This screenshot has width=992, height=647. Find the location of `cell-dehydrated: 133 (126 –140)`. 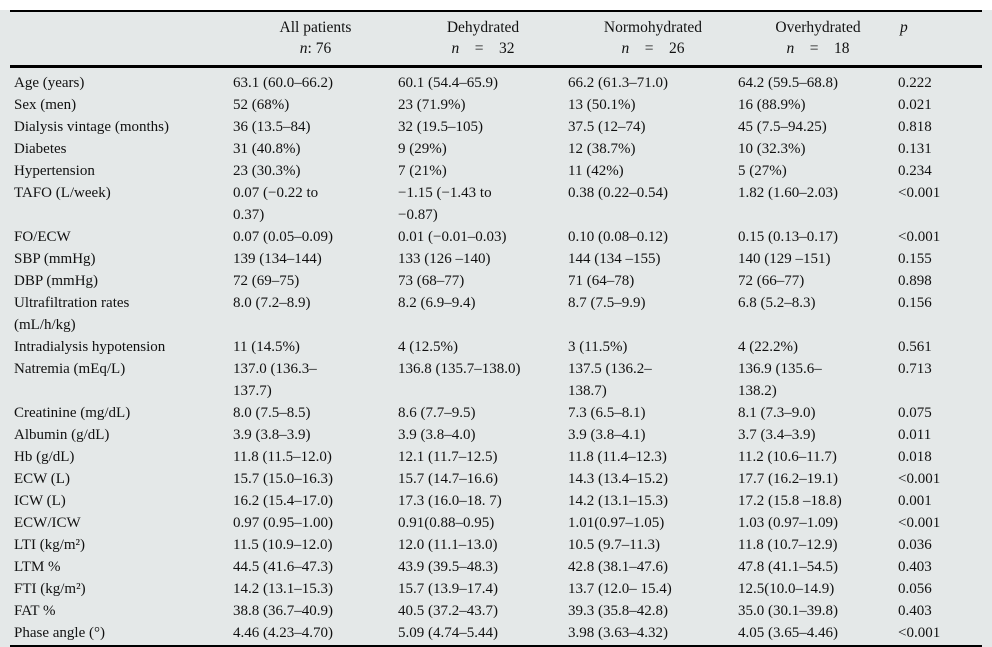

cell-dehydrated: 133 (126 –140) is located at coordinates (444, 259).